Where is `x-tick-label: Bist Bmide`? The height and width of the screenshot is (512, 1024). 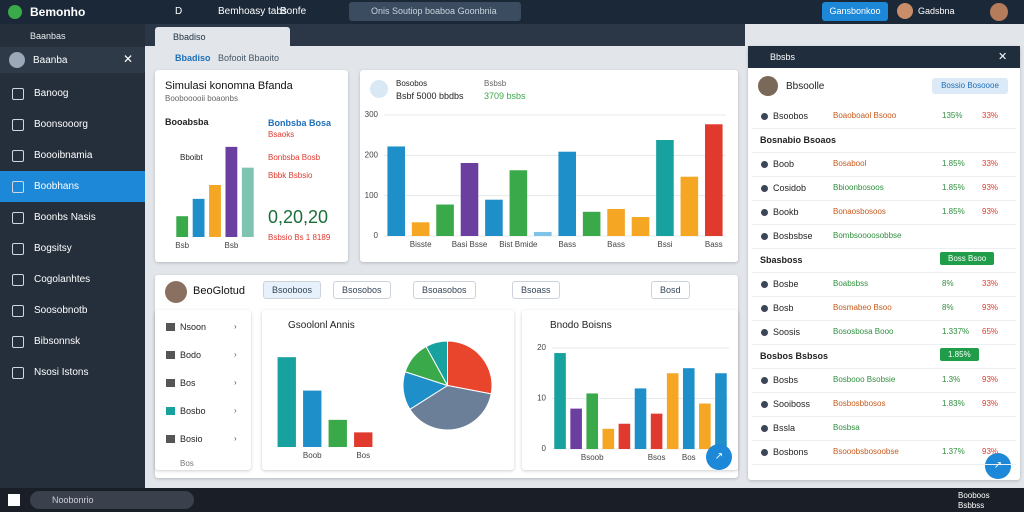
x-tick-label: Bist Bmide is located at coordinates (518, 244).